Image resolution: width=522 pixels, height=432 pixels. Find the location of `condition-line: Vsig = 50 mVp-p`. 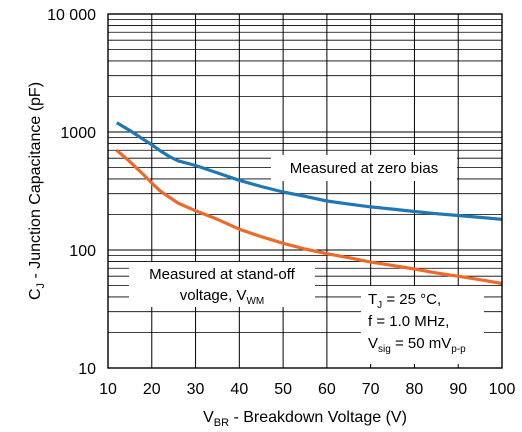

condition-line: Vsig = 50 mVp-p is located at coordinates (417, 345).